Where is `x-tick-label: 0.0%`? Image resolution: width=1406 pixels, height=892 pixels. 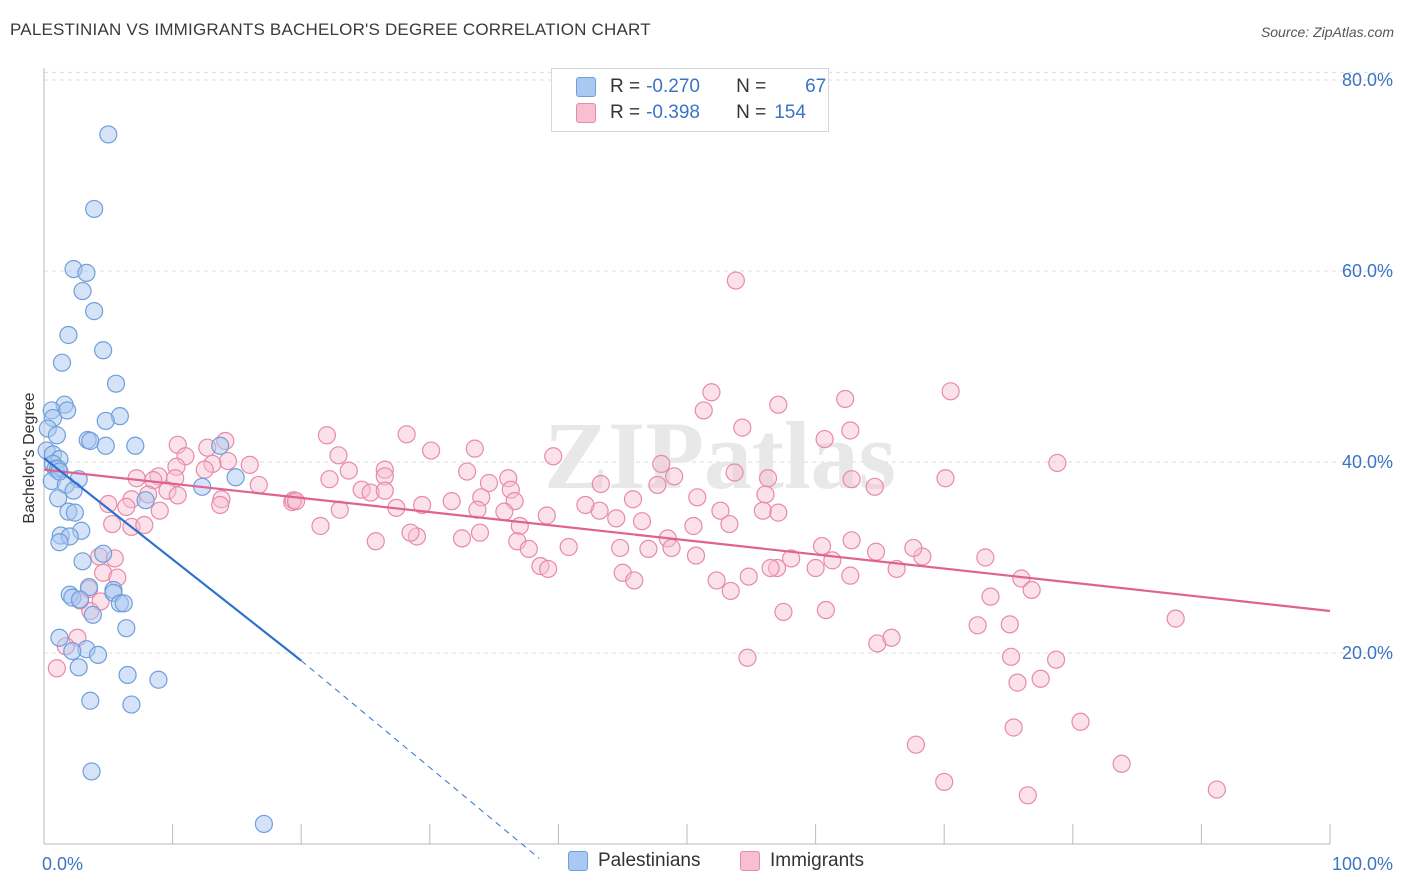 x-tick-label: 0.0% is located at coordinates (62, 864).